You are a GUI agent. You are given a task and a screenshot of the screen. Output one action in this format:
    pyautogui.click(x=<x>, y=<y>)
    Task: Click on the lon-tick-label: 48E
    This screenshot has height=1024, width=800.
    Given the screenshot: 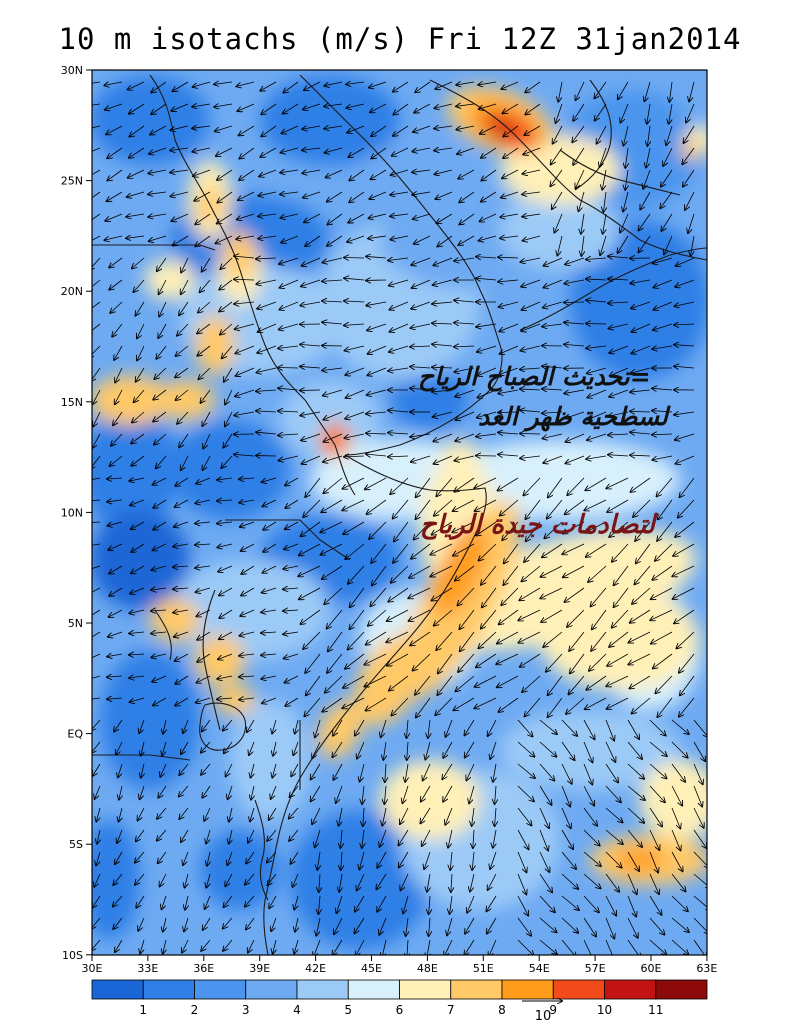 What is the action you would take?
    pyautogui.click(x=427, y=968)
    